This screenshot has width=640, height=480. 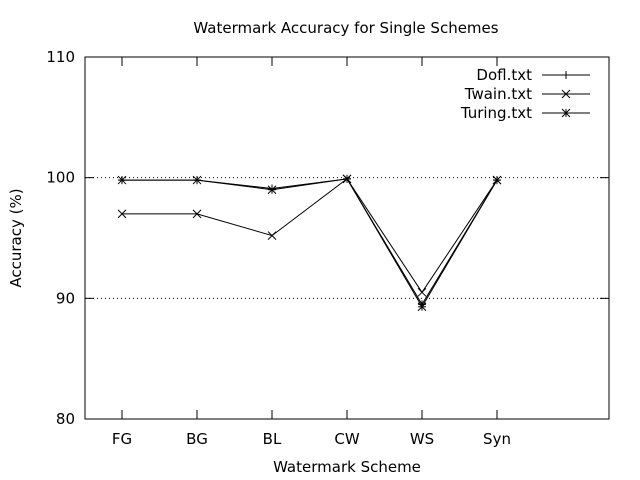 What do you see at coordinates (60, 178) in the screenshot?
I see `y-tick-label: 100` at bounding box center [60, 178].